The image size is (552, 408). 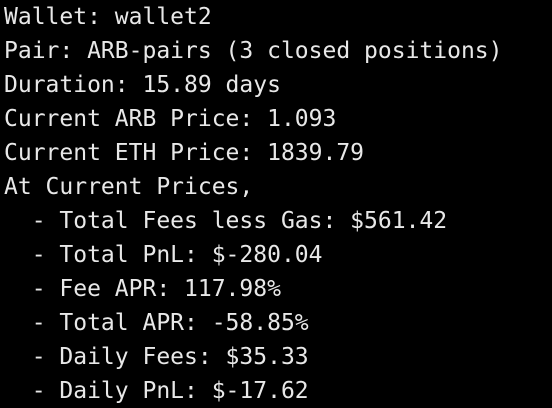 What do you see at coordinates (129, 187) in the screenshot?
I see `current-prices-heading: At Current Prices,` at bounding box center [129, 187].